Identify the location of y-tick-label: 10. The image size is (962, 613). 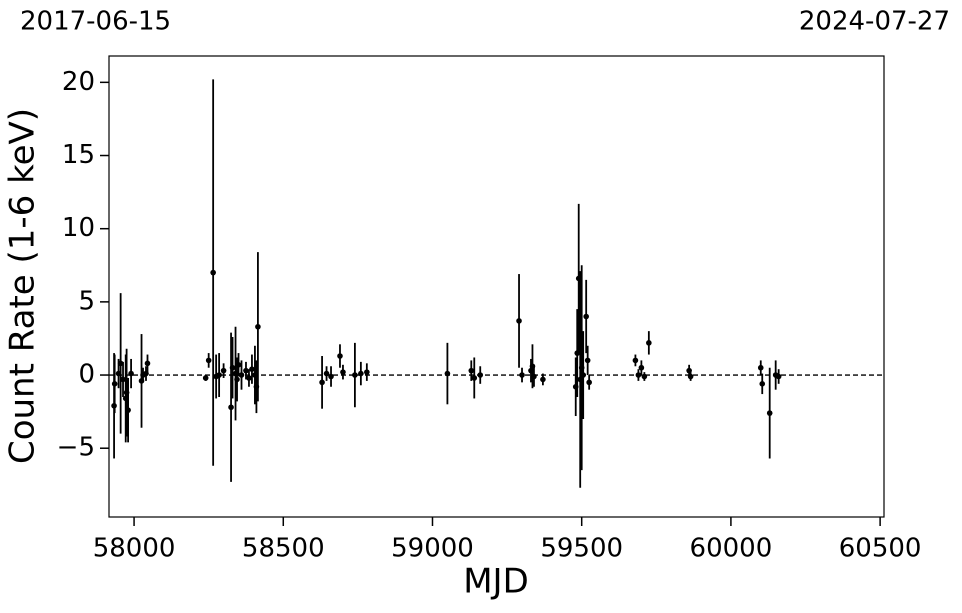
(78, 228).